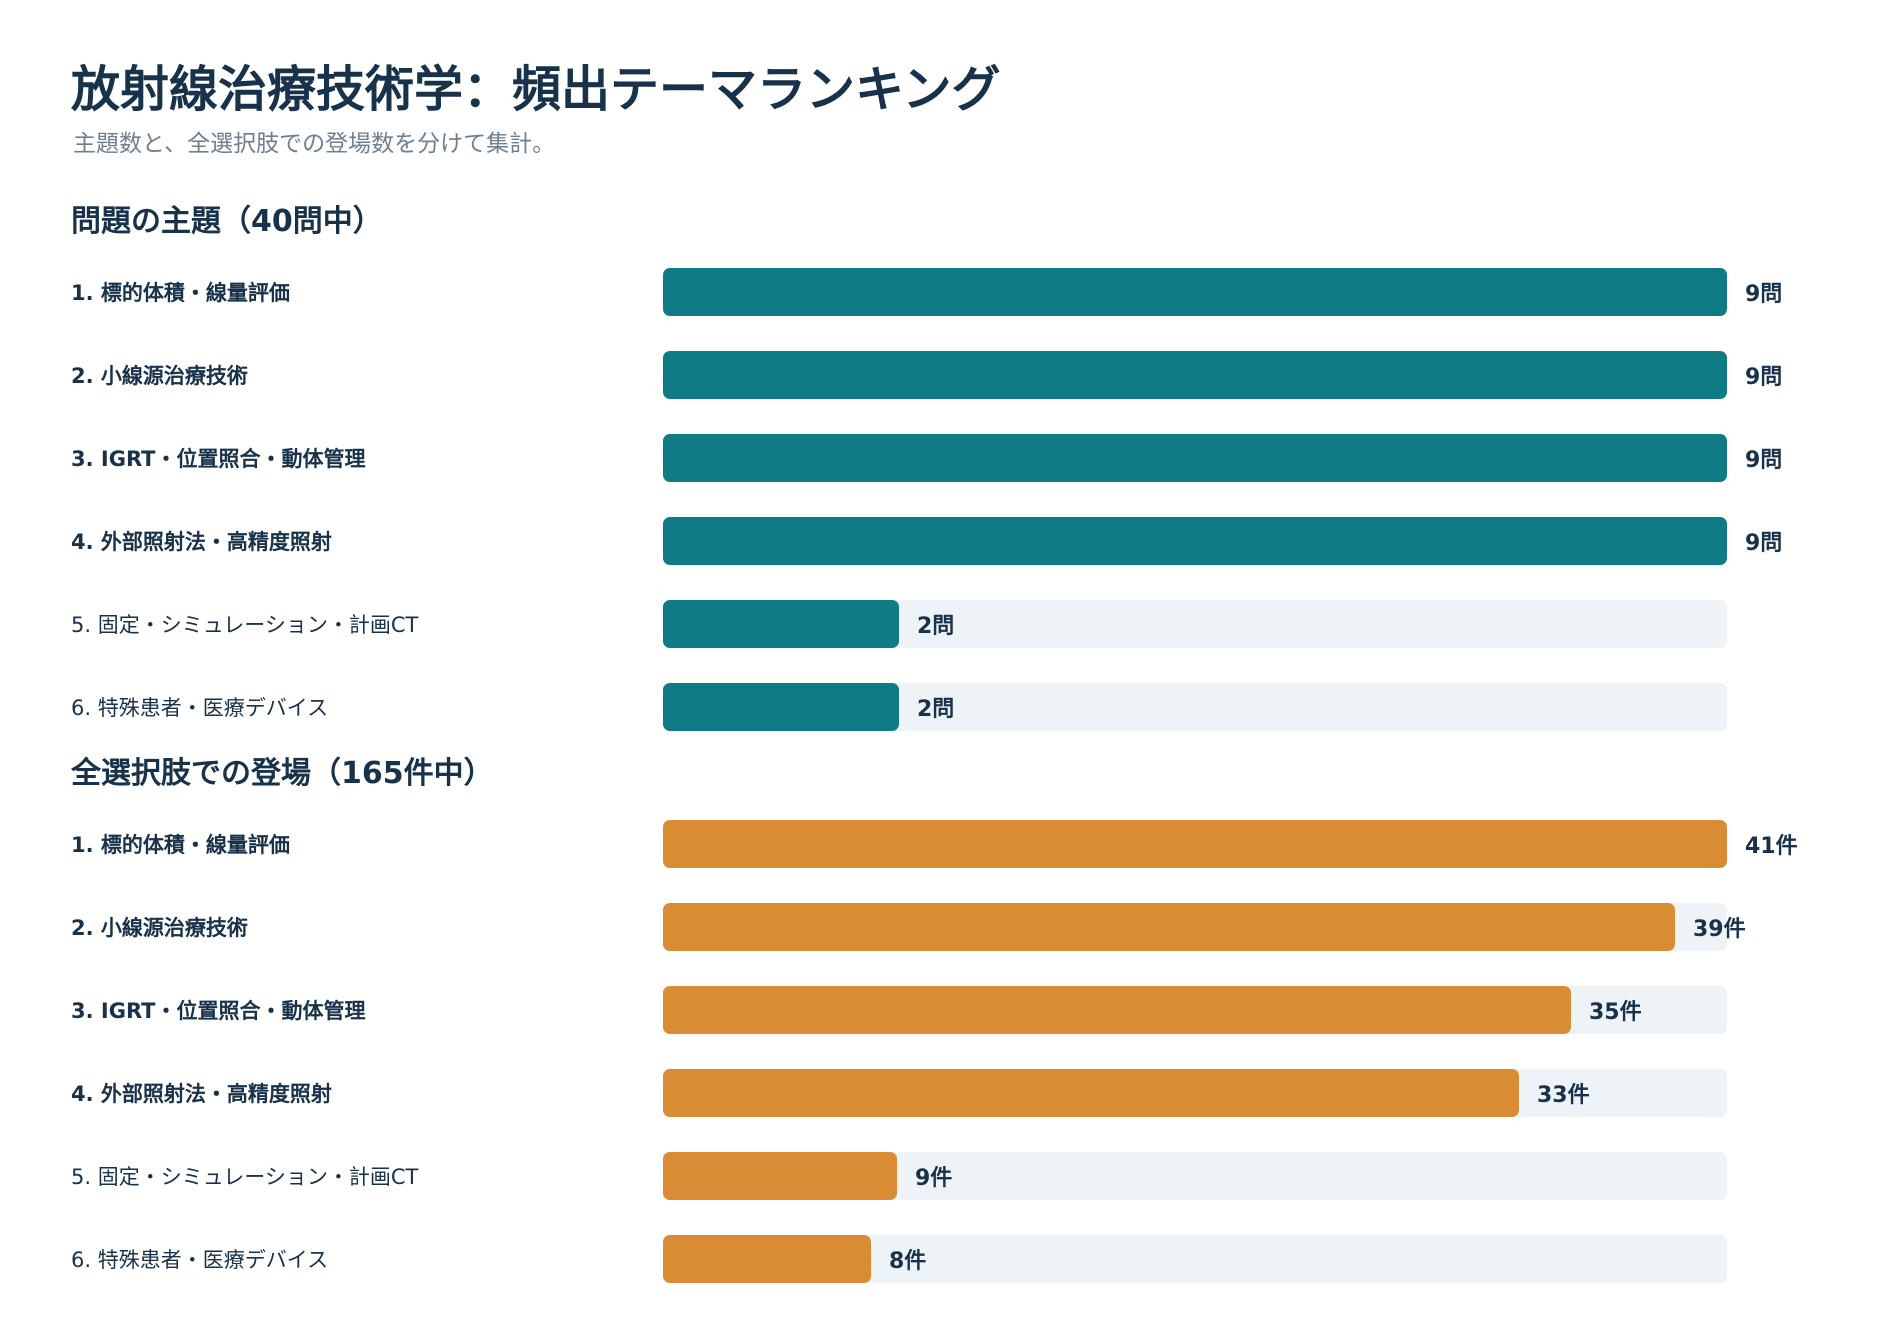 This screenshot has height=1320, width=1900. I want to click on bar-row: 1. 標的体積・線量評価 9問, so click(950, 292).